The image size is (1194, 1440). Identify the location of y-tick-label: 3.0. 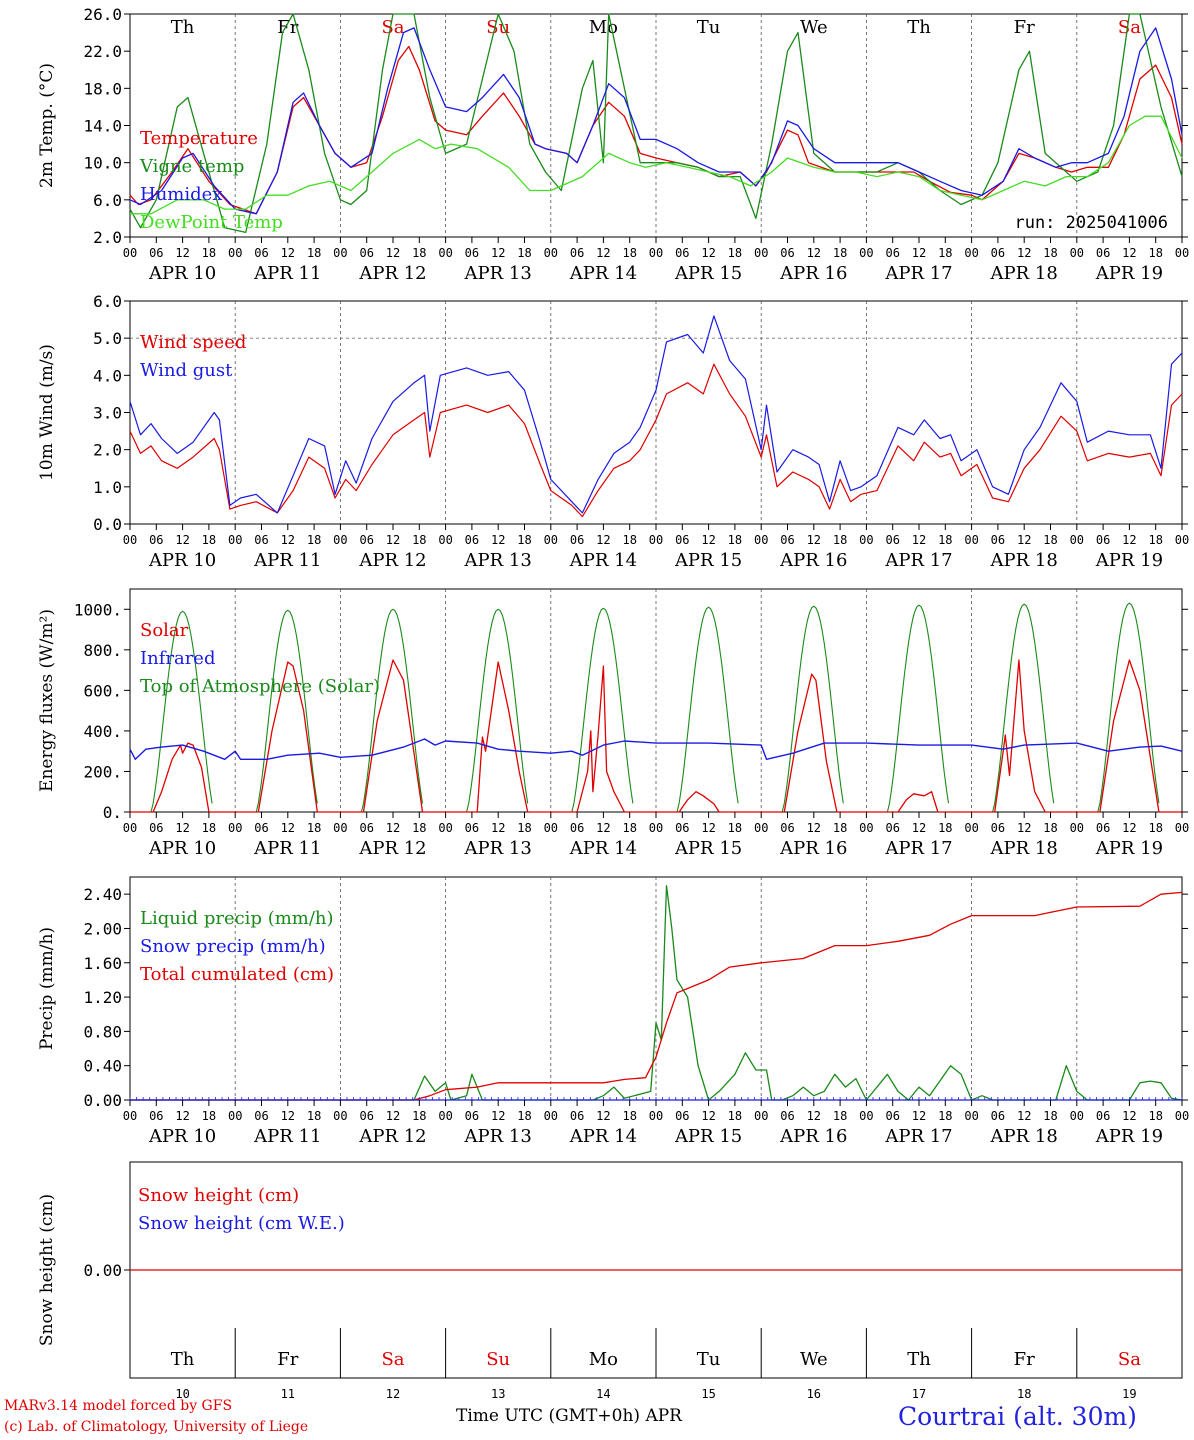
(107, 413).